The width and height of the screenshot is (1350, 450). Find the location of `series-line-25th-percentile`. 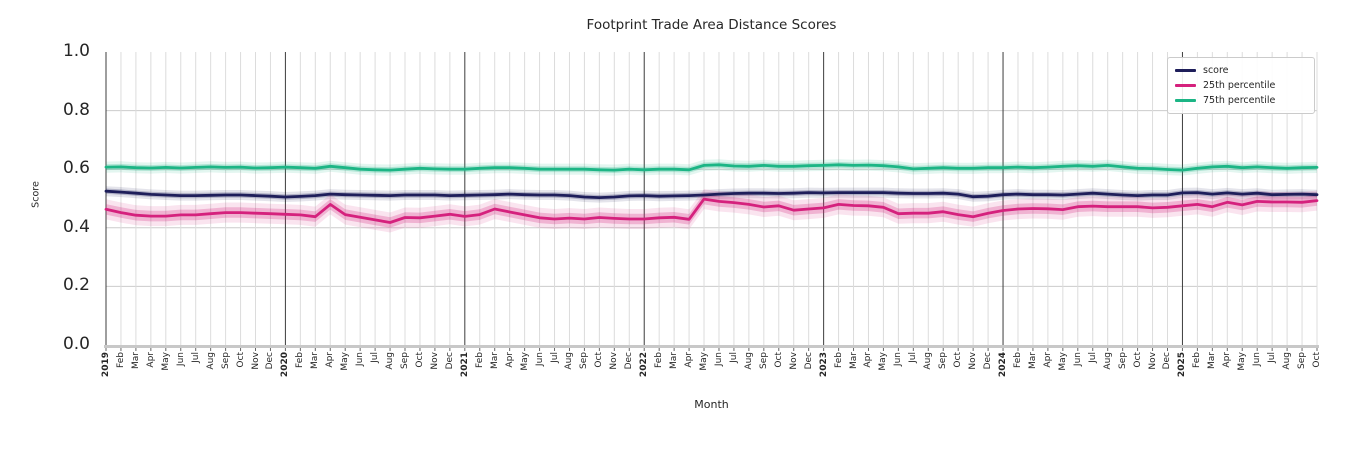

series-line-25th-percentile is located at coordinates (711, 210).